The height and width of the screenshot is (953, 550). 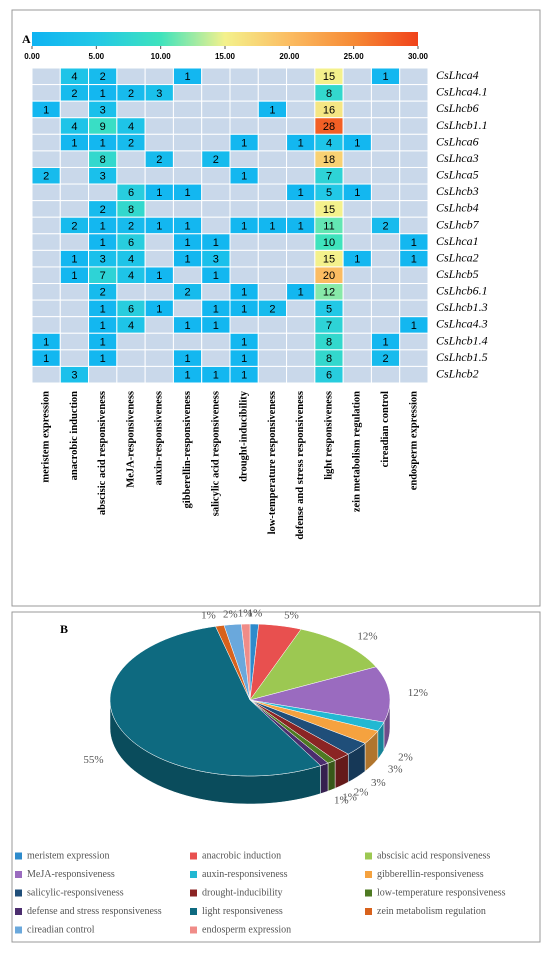 I want to click on legend-label: auxin-responsiveness, so click(x=245, y=874).